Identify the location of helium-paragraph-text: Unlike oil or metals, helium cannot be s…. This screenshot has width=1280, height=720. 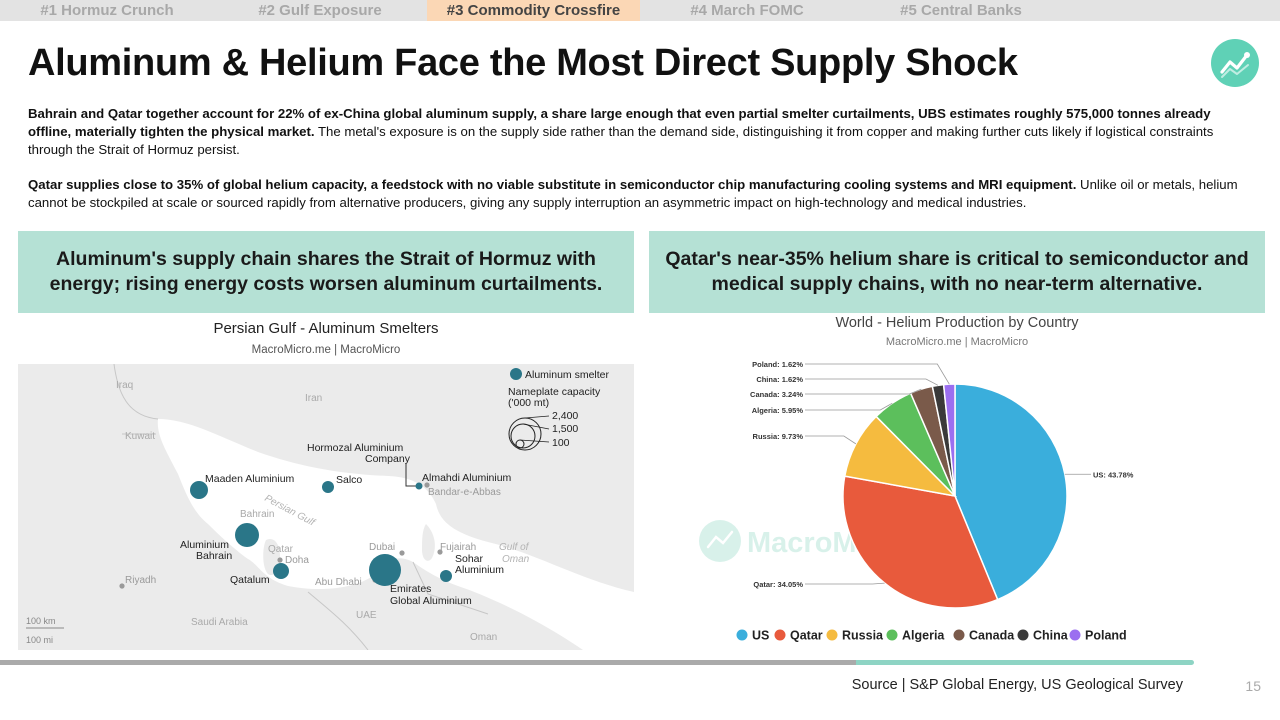
(633, 193).